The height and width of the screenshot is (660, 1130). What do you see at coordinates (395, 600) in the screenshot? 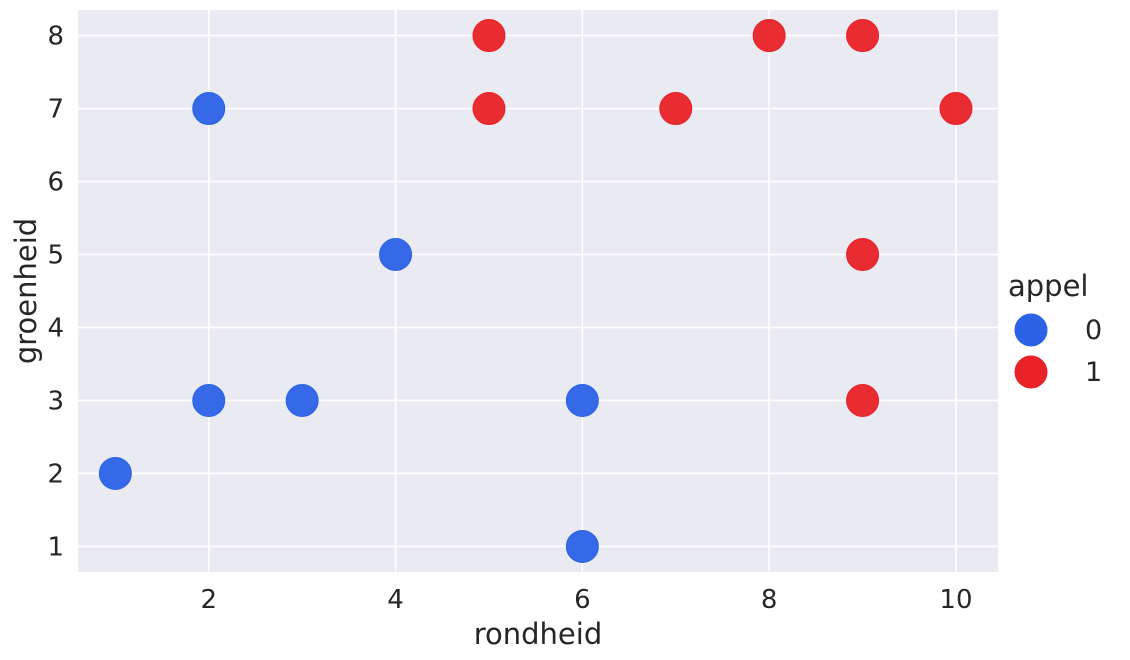
I see `x-tick-label: 4` at bounding box center [395, 600].